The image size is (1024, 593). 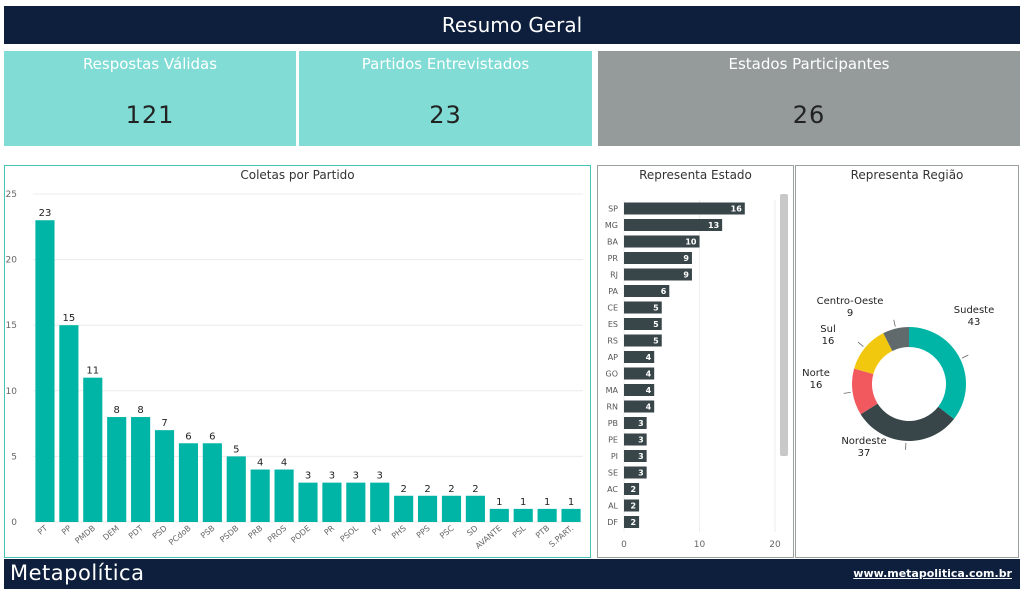 What do you see at coordinates (809, 115) in the screenshot?
I see `card-value: 26` at bounding box center [809, 115].